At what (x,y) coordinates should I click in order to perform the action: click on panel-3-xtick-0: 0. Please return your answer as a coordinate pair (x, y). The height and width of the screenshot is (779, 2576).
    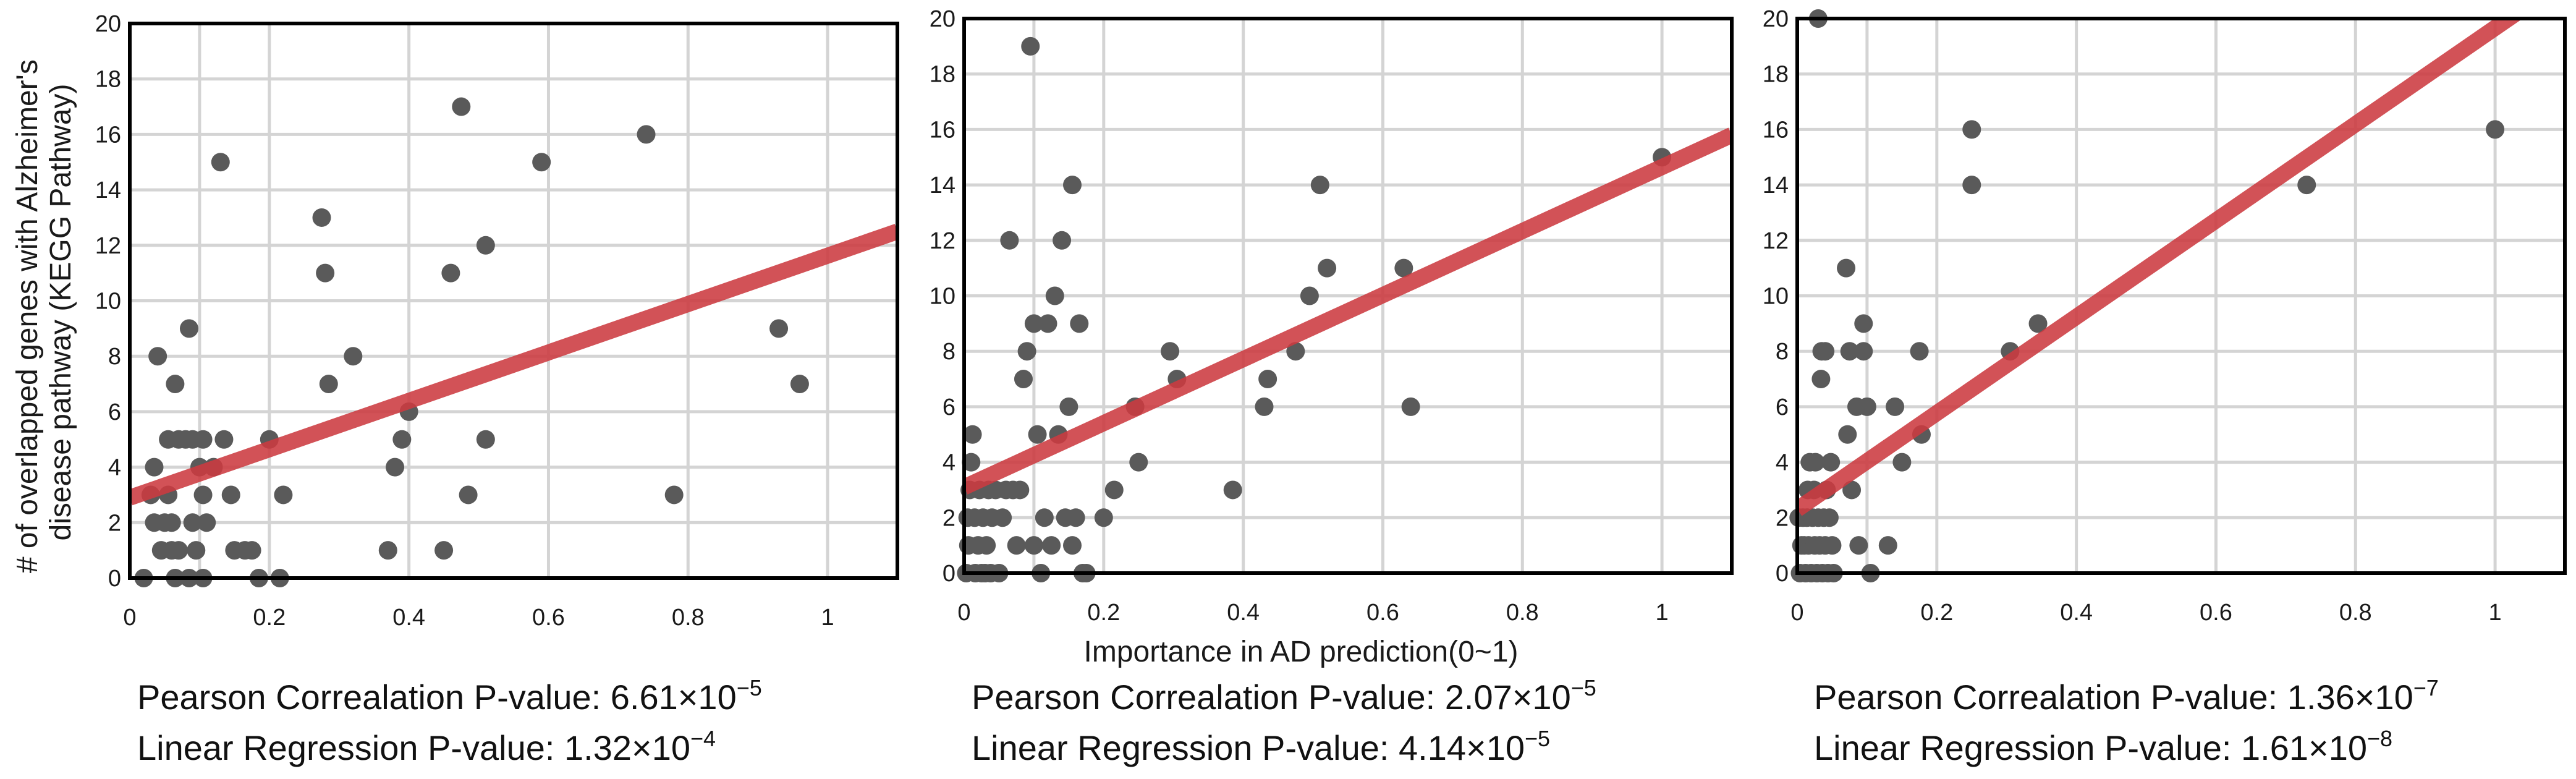
    Looking at the image, I should click on (1796, 613).